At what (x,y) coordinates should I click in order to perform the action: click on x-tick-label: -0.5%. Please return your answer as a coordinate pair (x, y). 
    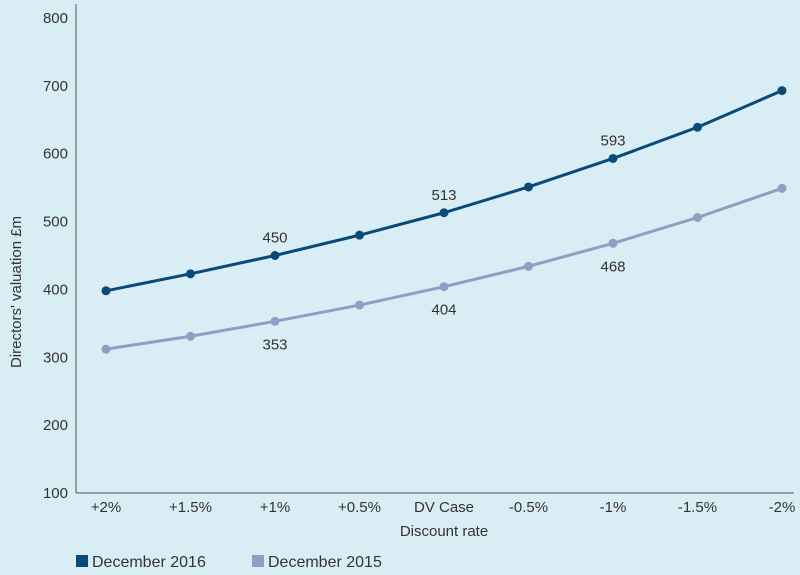
    Looking at the image, I should click on (528, 507).